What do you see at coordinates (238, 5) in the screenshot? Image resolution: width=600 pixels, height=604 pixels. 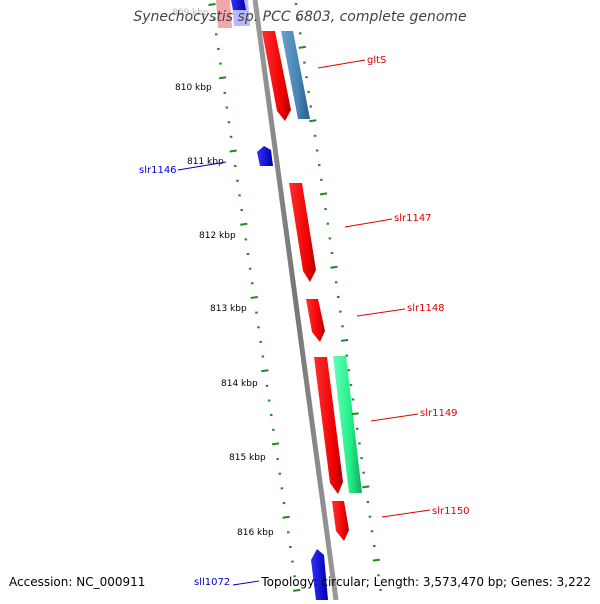 I see `feature-top-blue` at bounding box center [238, 5].